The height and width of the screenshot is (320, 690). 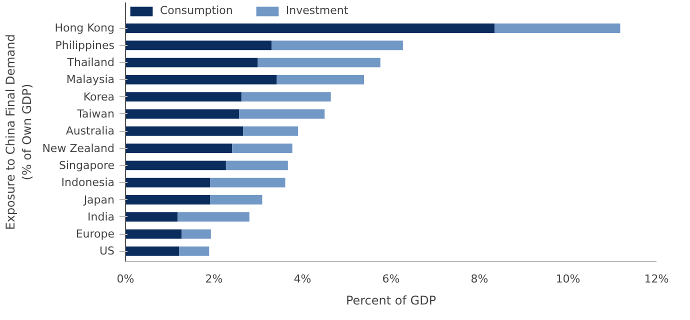 I want to click on y-tick-label: Hong Kong, so click(x=84, y=28).